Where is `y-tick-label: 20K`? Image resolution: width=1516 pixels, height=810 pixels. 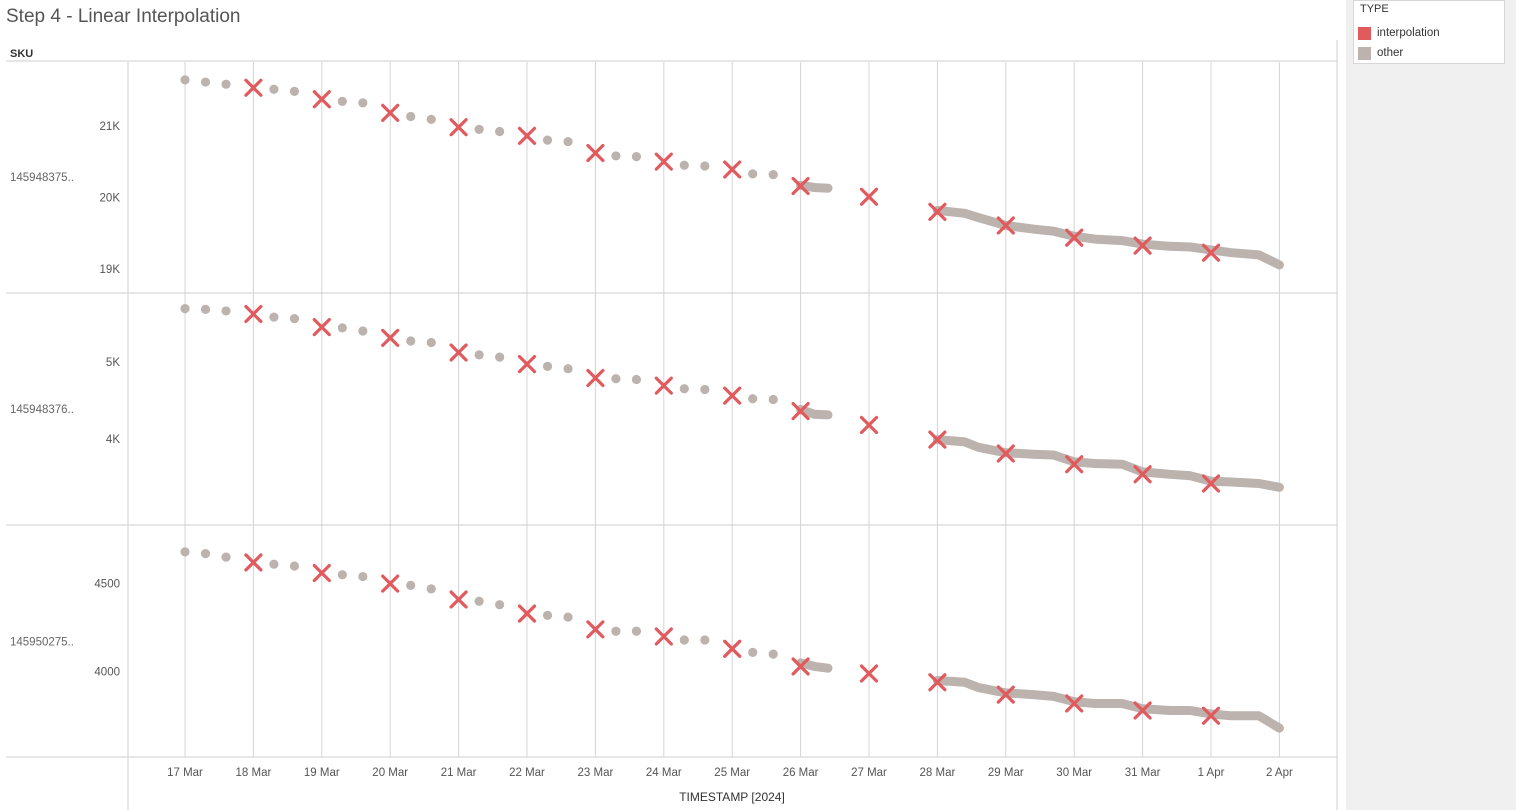
y-tick-label: 20K is located at coordinates (110, 199).